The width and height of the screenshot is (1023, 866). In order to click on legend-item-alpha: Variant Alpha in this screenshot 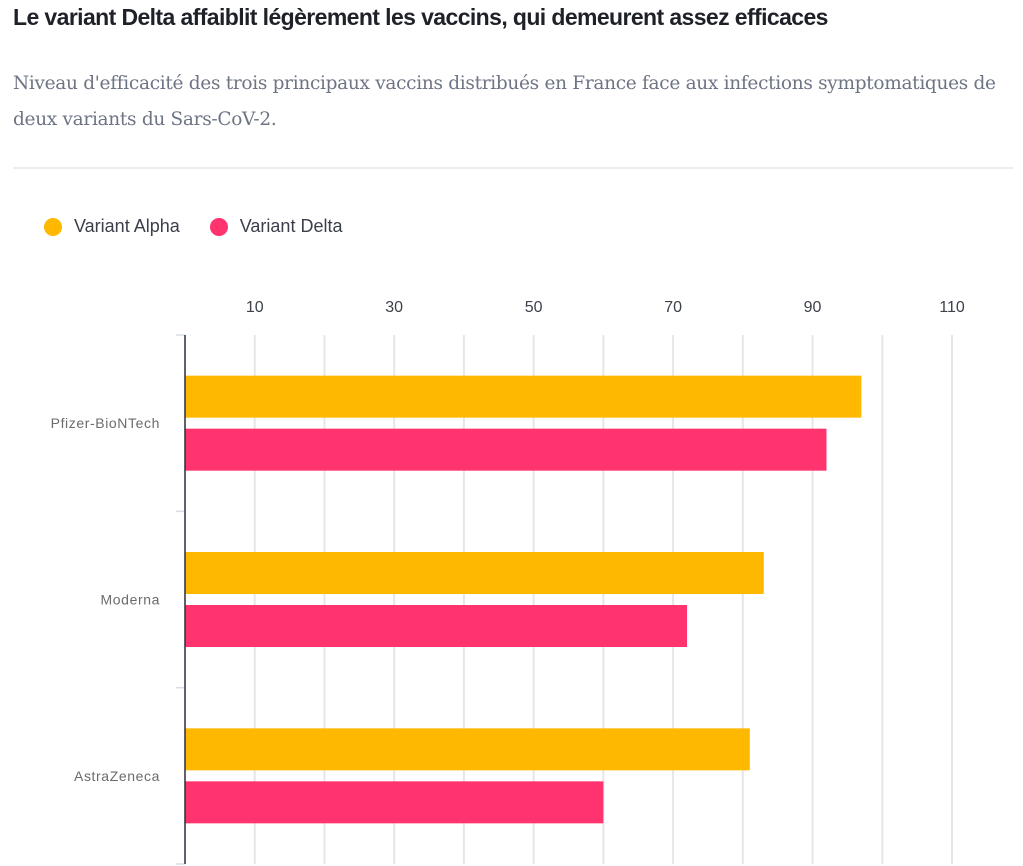, I will do `click(112, 226)`.